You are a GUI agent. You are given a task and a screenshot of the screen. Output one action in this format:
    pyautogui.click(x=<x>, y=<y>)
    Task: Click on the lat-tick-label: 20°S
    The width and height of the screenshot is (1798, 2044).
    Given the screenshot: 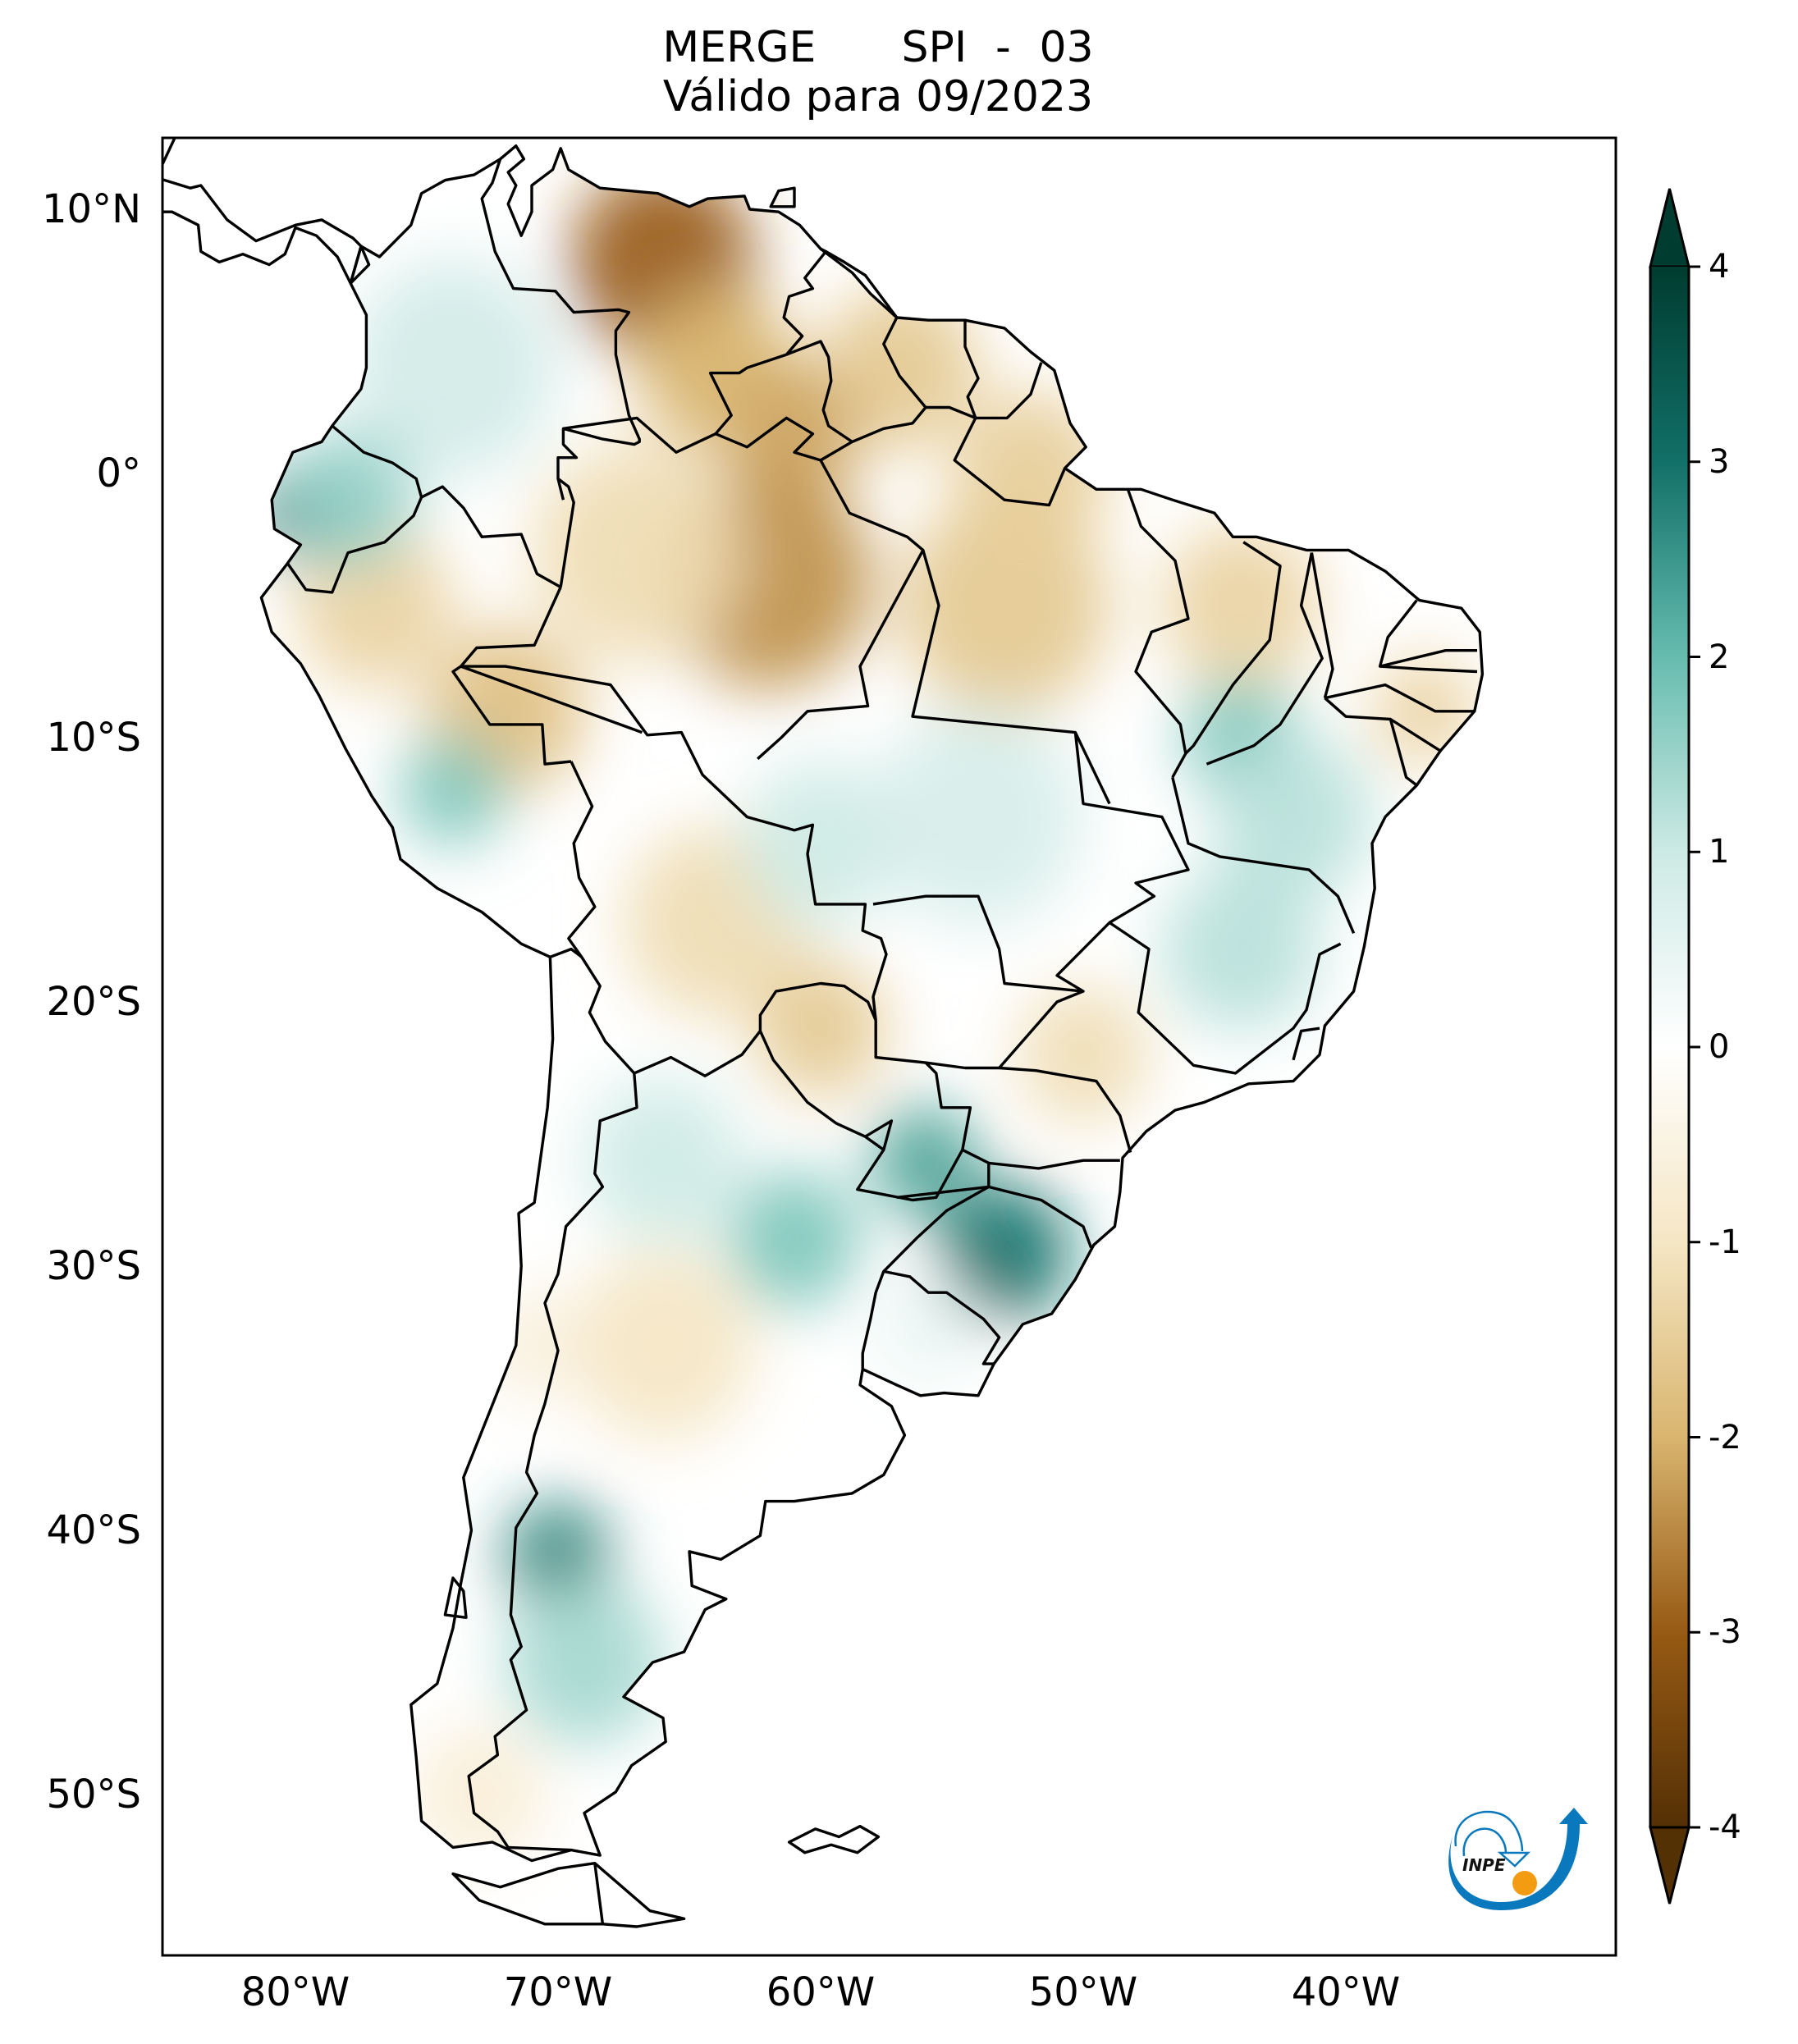 What is the action you would take?
    pyautogui.click(x=93, y=1002)
    